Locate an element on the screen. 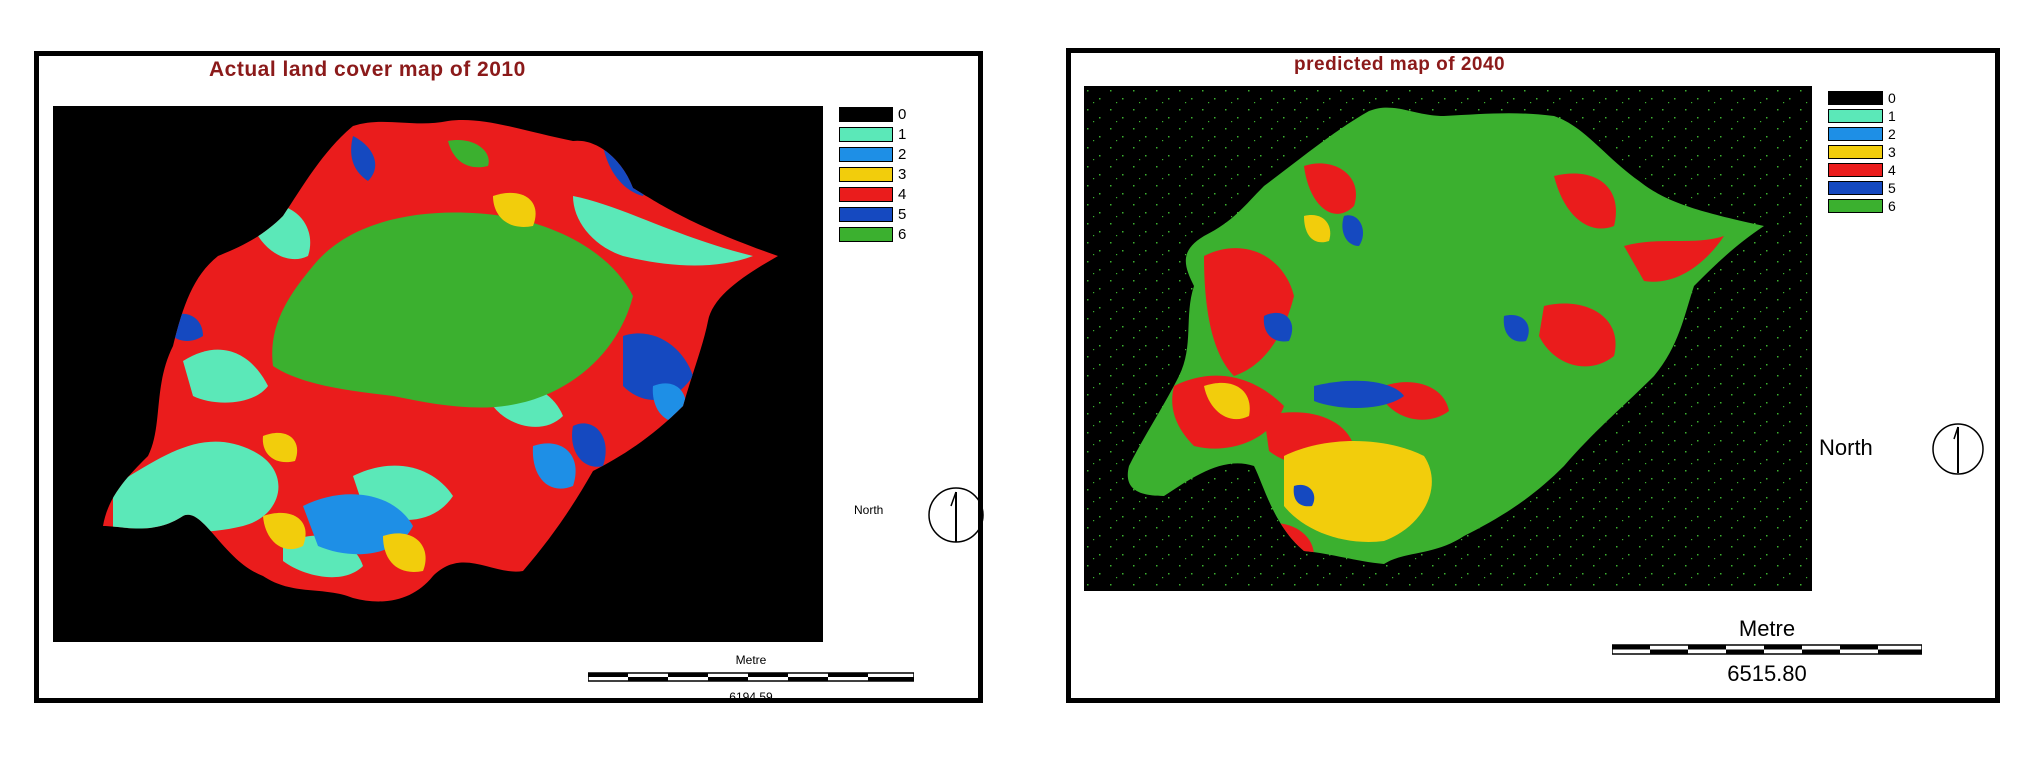 This screenshot has width=2026, height=777. scale-bar-2010: Metre 6194.59 is located at coordinates (751, 678).